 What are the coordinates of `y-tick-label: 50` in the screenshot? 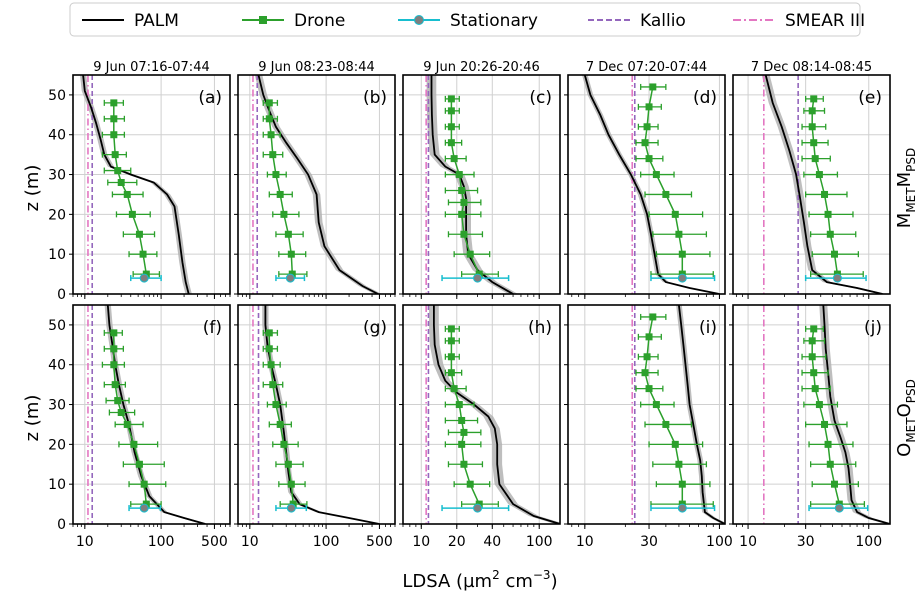 It's located at (57, 326).